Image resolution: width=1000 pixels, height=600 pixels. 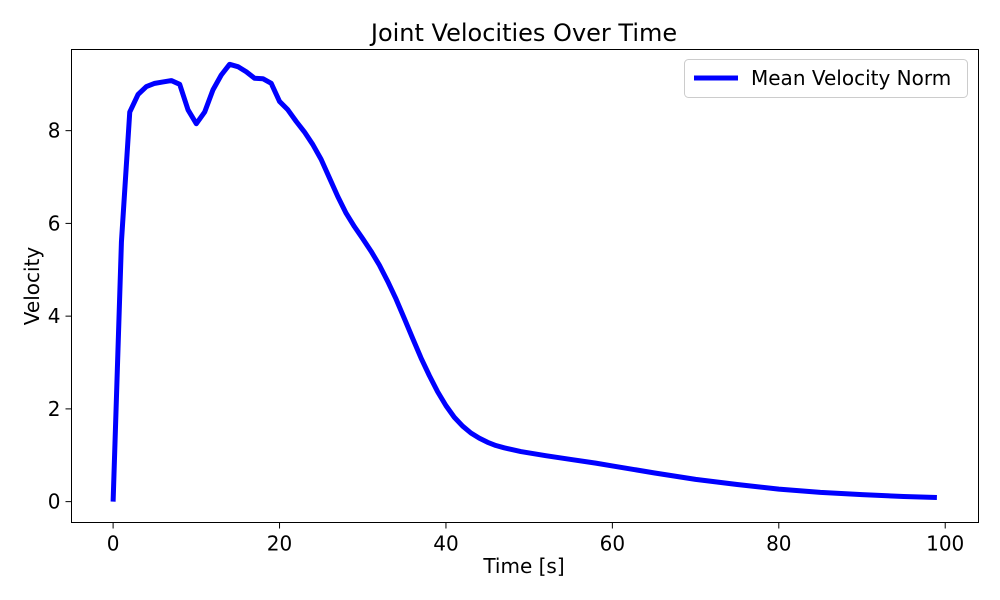 I want to click on y-axis-label: Velocity, so click(x=32, y=286).